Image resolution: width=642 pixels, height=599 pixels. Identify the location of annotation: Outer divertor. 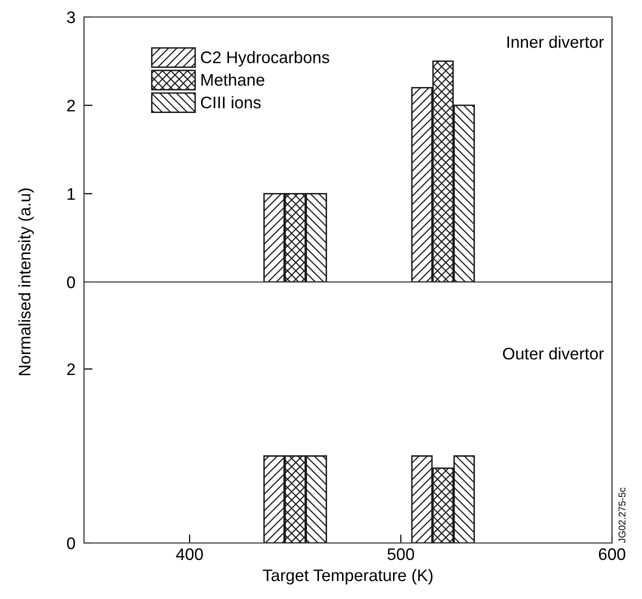
(553, 353).